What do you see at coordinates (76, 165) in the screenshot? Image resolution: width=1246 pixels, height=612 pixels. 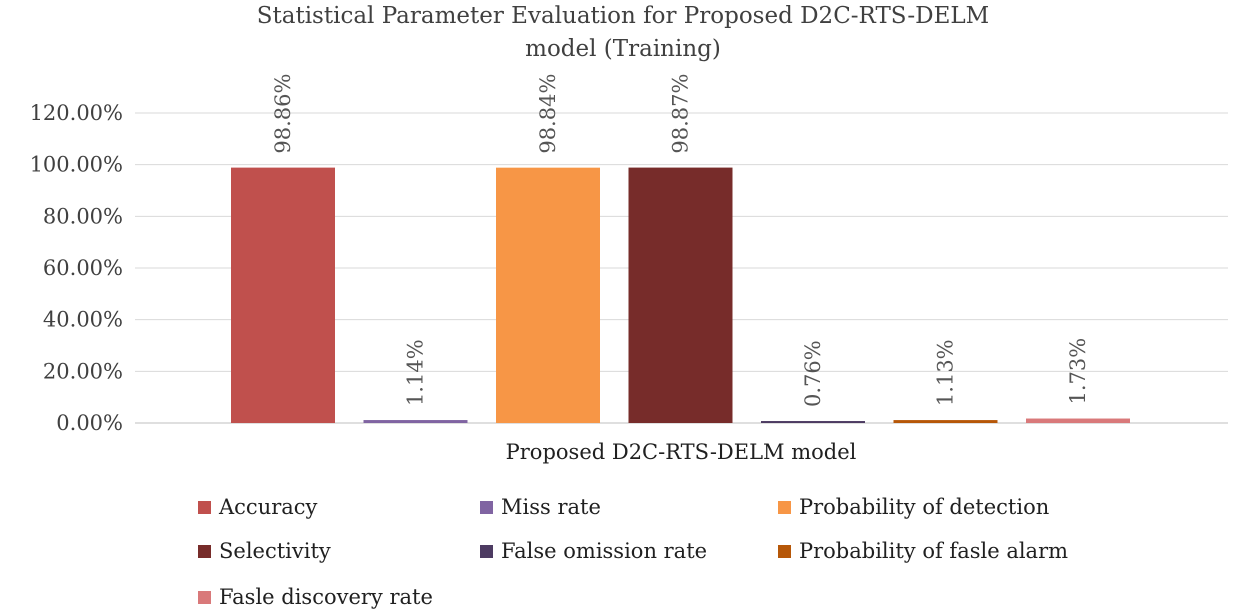 I see `y-tick-label: 100.00%` at bounding box center [76, 165].